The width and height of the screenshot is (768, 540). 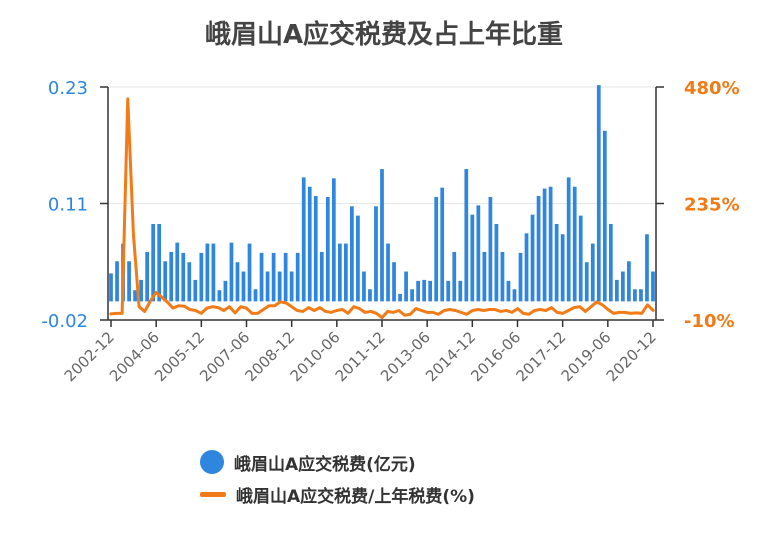 I want to click on y-right-tick-label: -10%, so click(x=709, y=321).